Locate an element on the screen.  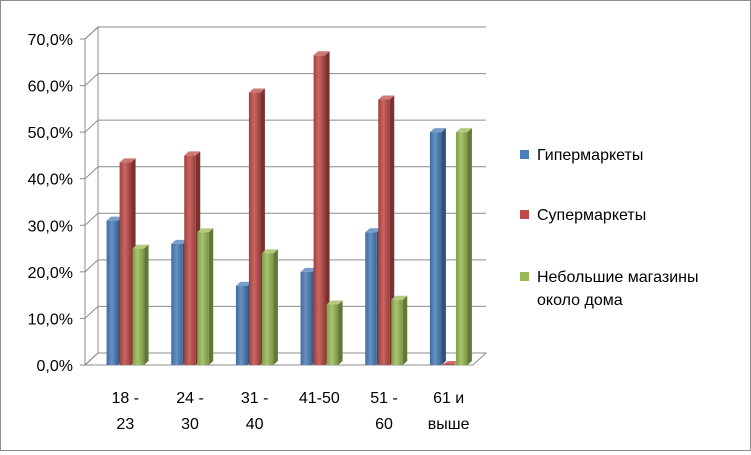
legend-label: около дома is located at coordinates (580, 300).